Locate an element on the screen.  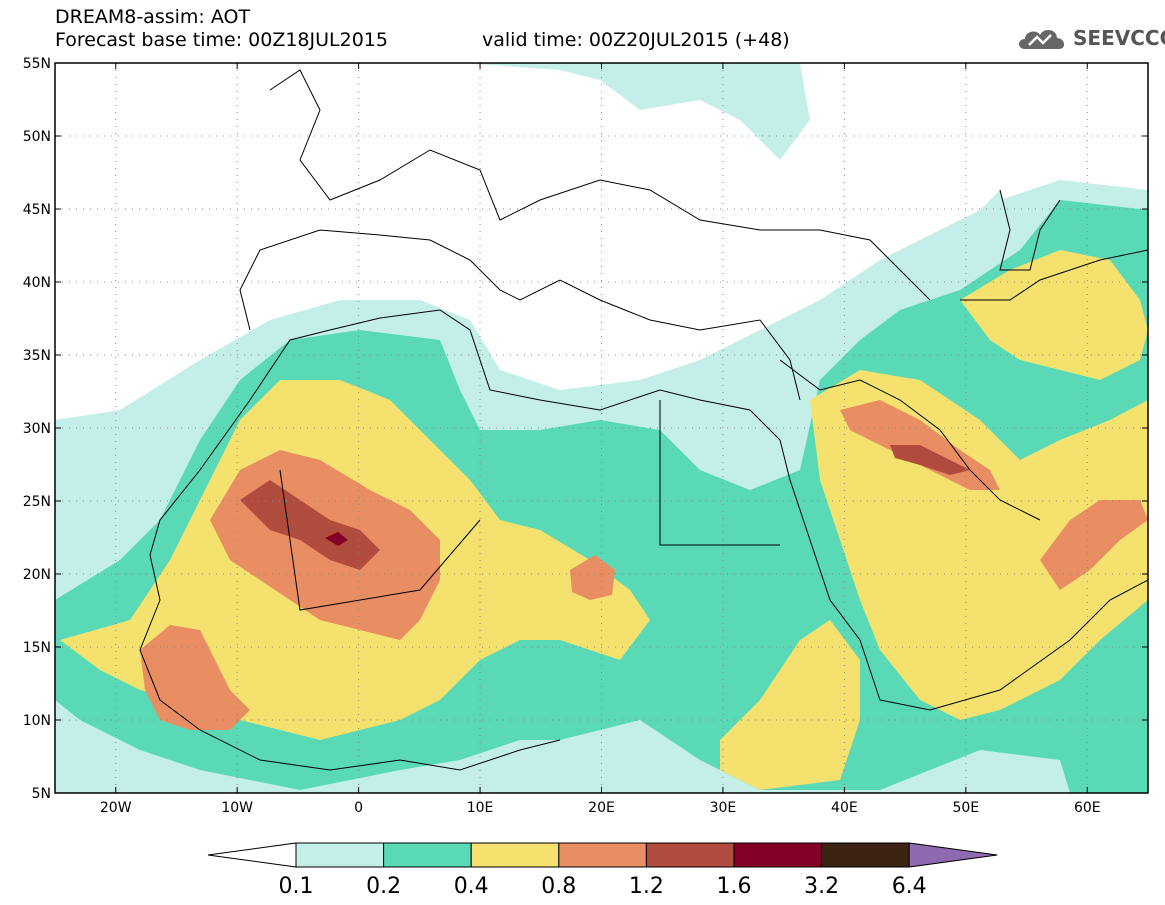
lon-label: 20E is located at coordinates (601, 808).